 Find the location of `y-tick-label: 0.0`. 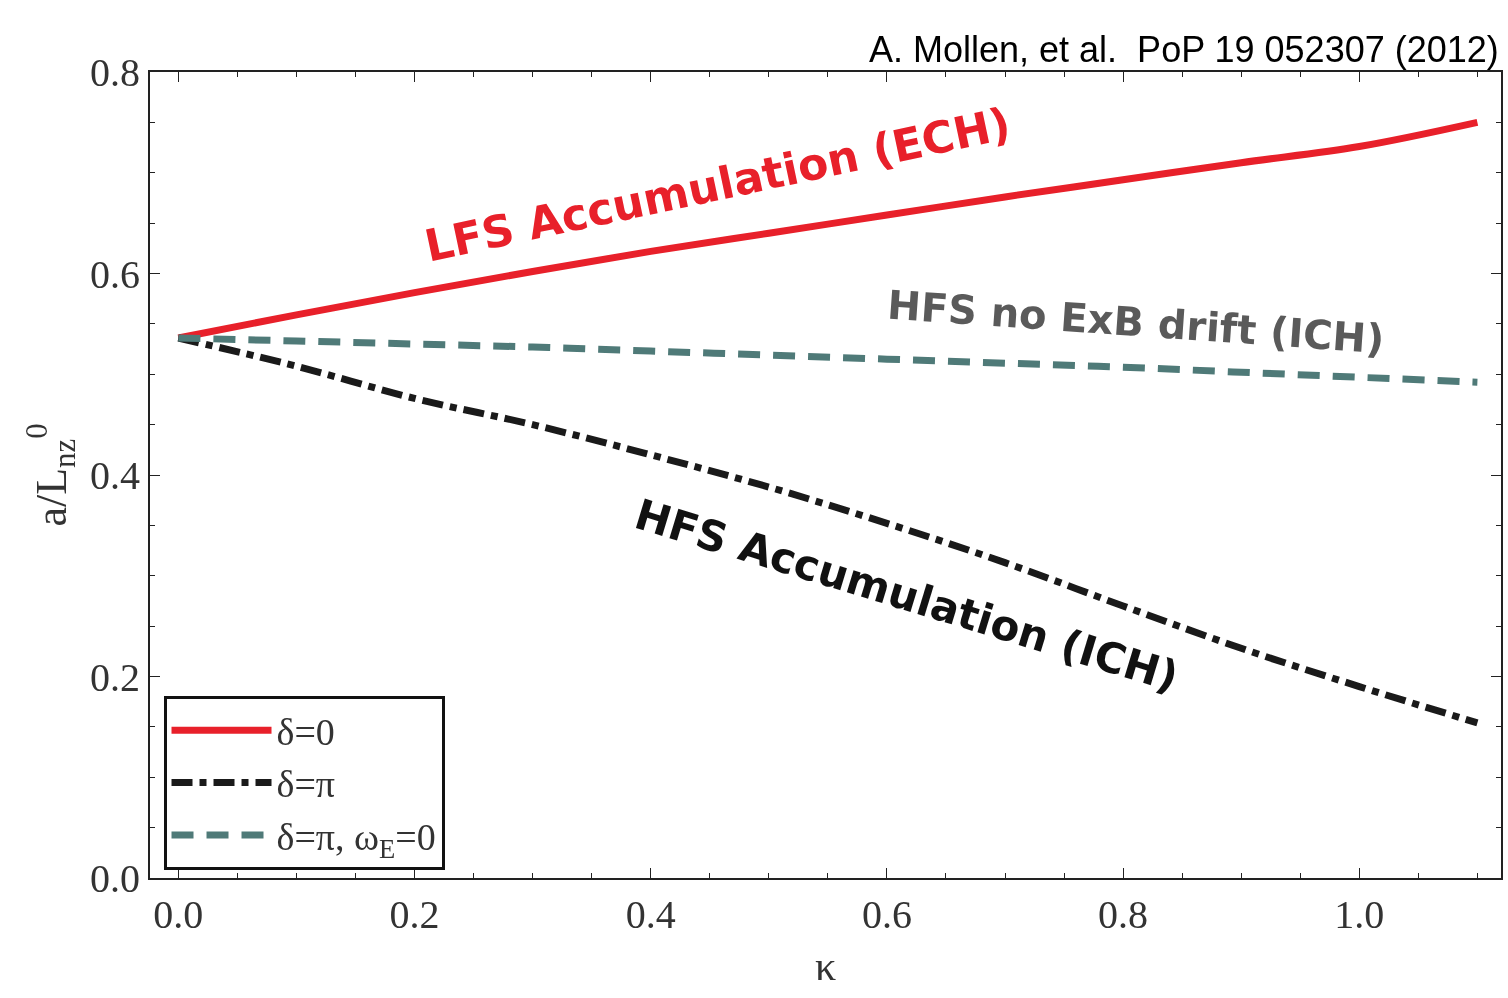

y-tick-label: 0.0 is located at coordinates (115, 878).